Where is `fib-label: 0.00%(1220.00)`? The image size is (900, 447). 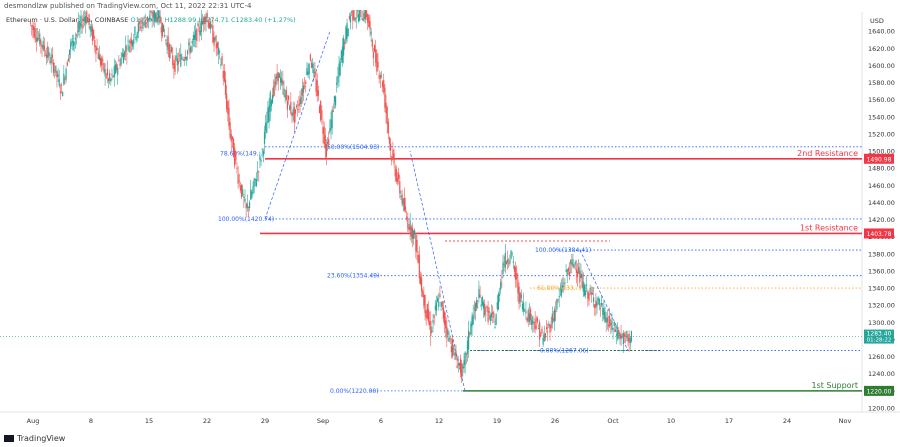
fib-label: 0.00%(1220.00) is located at coordinates (354, 391).